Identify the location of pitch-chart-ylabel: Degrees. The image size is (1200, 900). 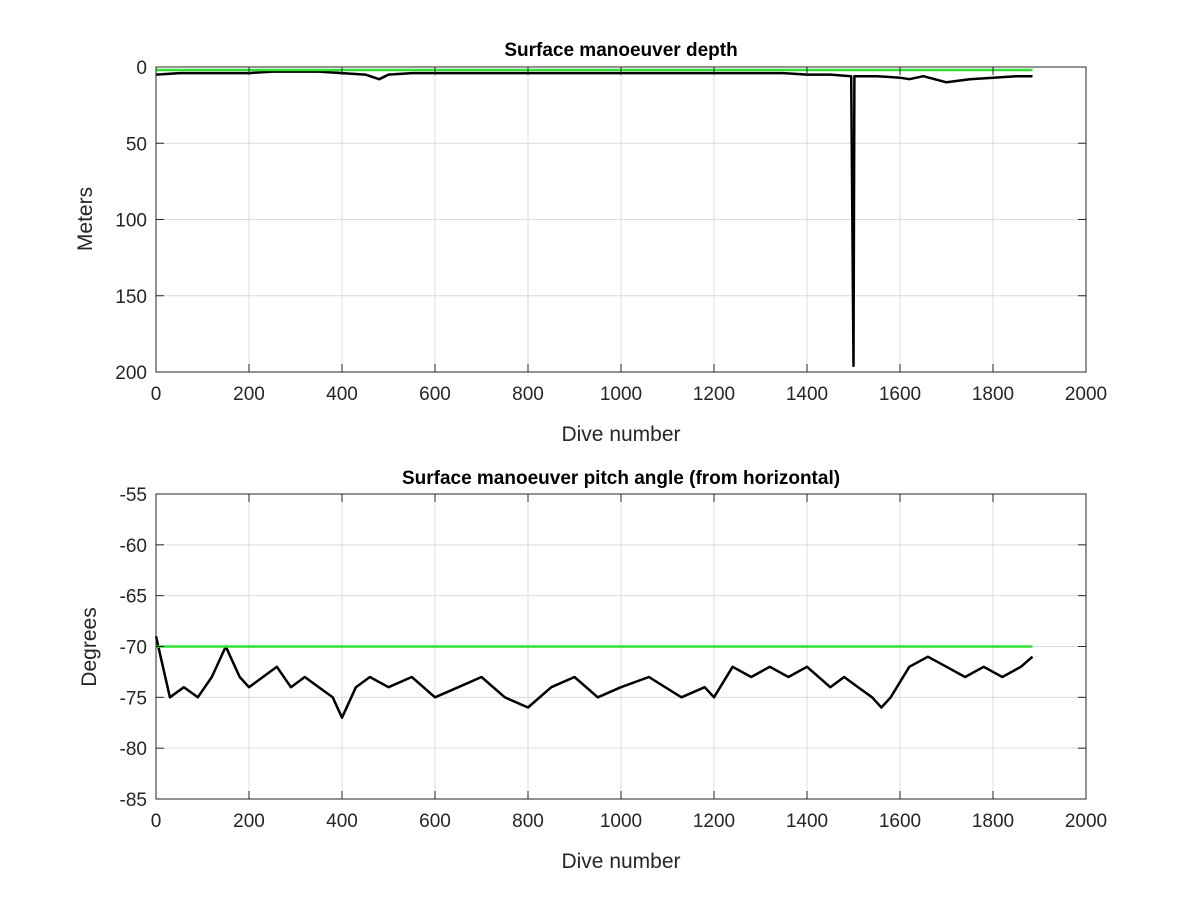
(89, 646).